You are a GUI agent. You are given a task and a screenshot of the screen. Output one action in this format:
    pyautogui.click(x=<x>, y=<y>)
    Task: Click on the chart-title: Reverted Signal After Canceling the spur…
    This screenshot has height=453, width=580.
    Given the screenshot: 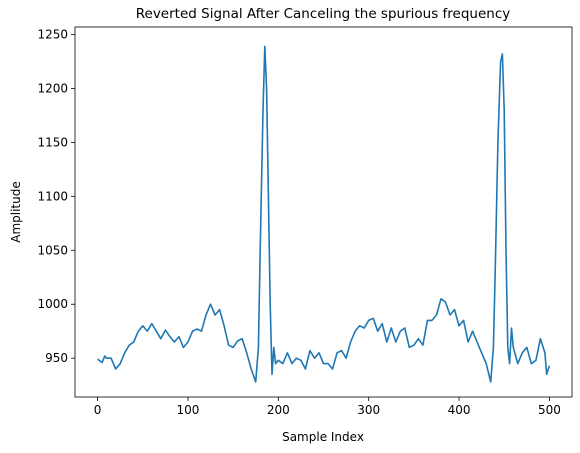 What is the action you would take?
    pyautogui.click(x=323, y=14)
    